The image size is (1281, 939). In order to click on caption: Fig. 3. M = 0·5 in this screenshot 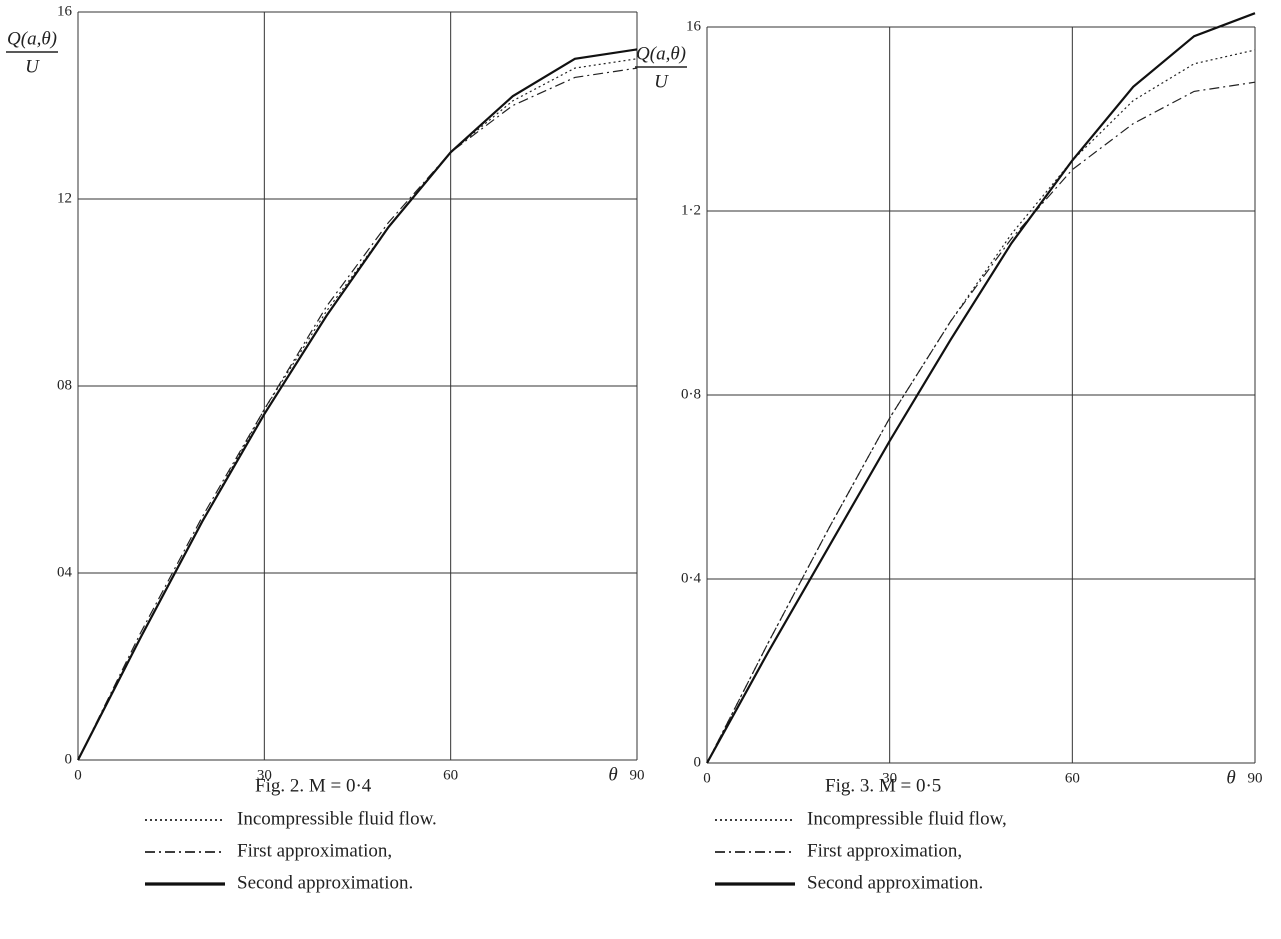, I will do `click(883, 785)`.